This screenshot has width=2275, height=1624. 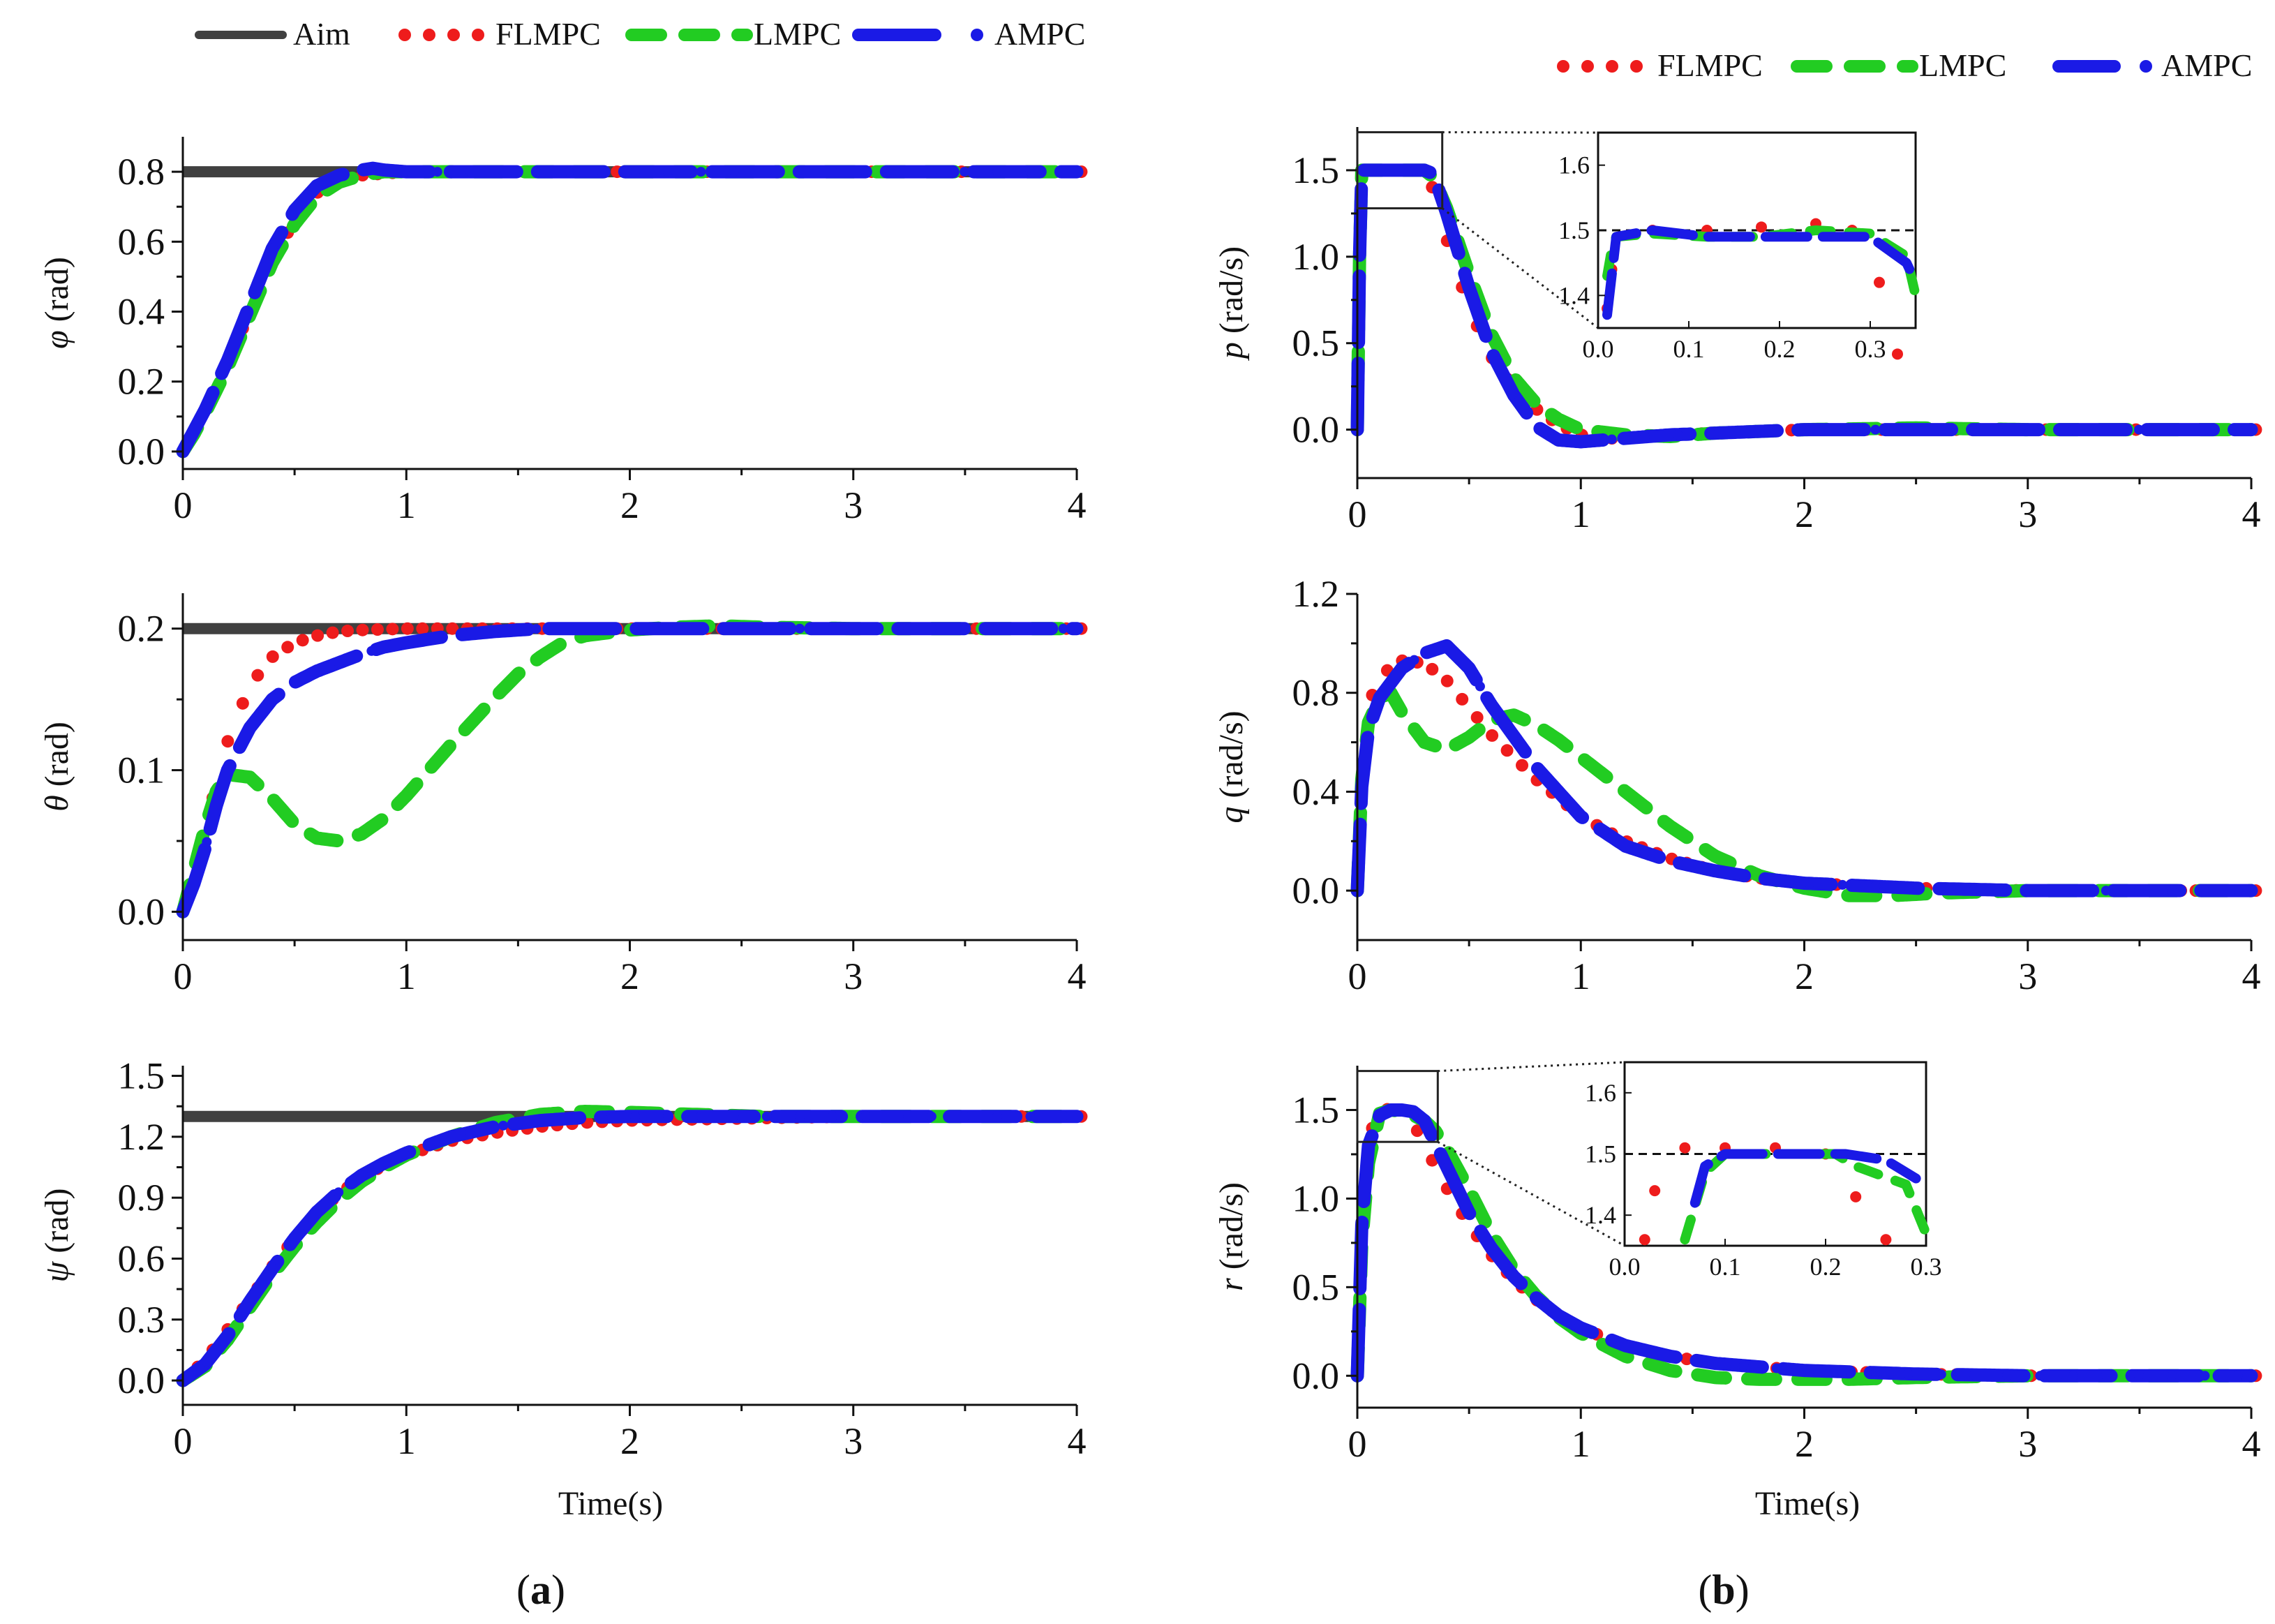 I want to click on legend-right: FLMPC LMPC AMPC, so click(x=1904, y=65).